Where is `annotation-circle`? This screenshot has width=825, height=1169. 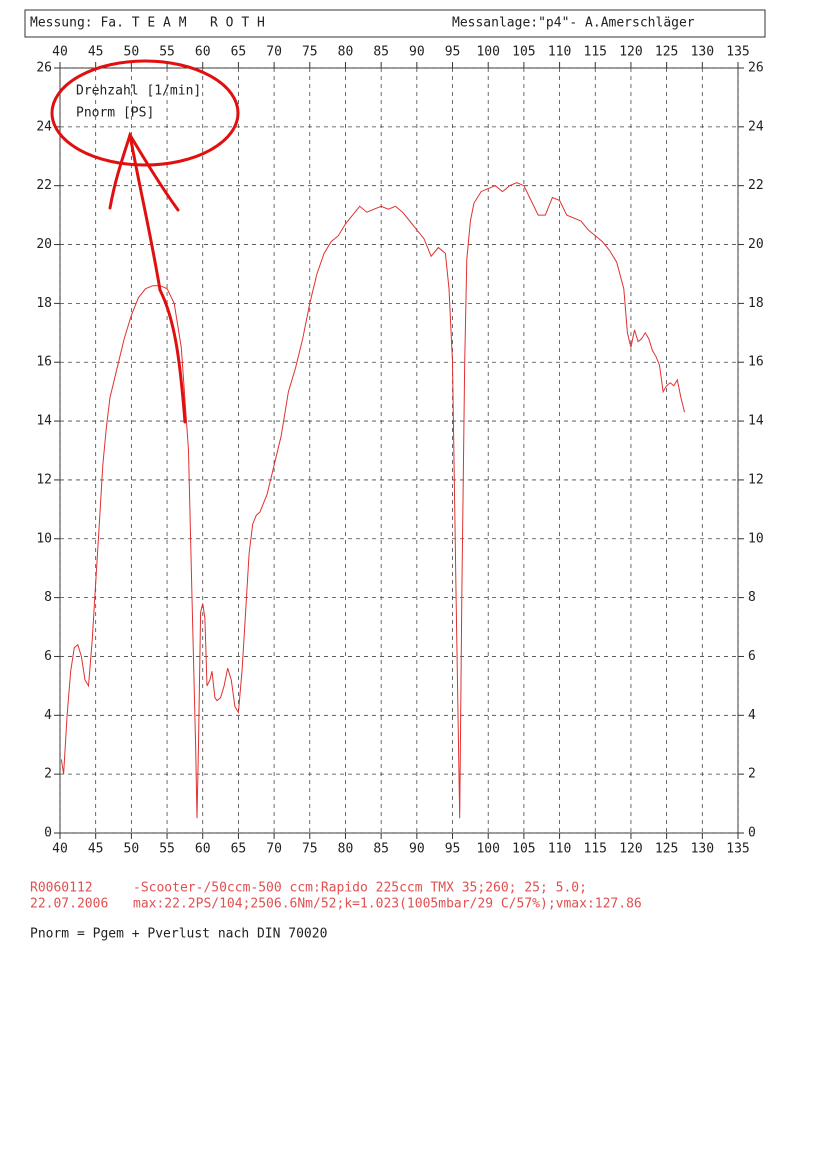
annotation-circle is located at coordinates (145, 113).